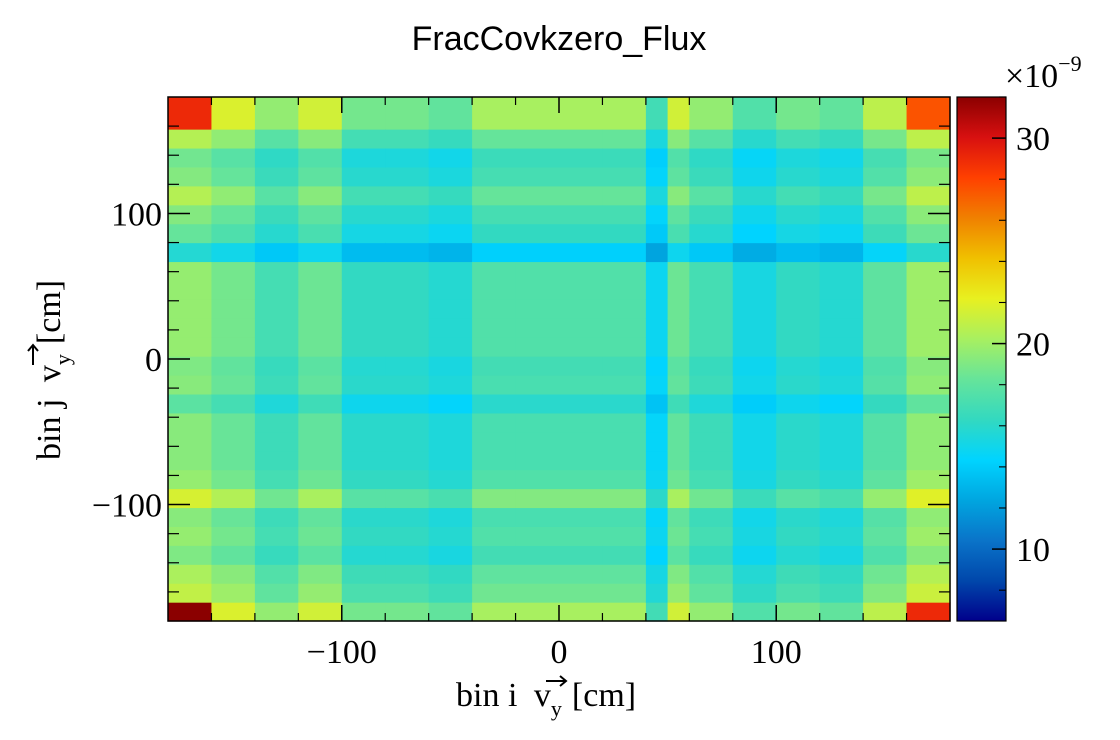 This screenshot has height=740, width=1120. Describe the element at coordinates (33, 354) in the screenshot. I see `y-axis-vector-arrow` at that location.